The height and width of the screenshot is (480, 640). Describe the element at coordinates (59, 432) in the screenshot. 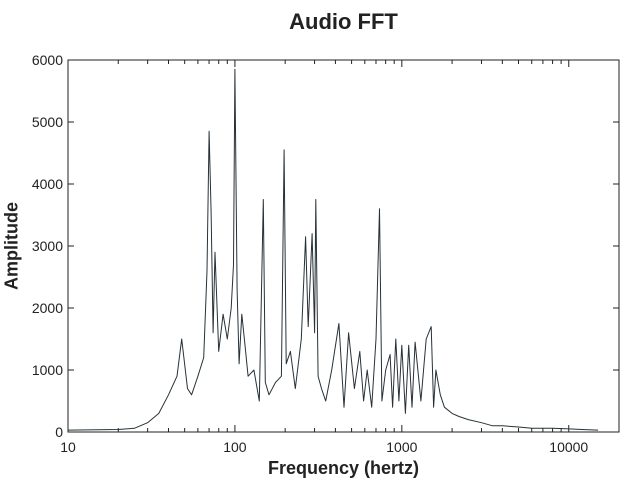

I see `y-tick-label: 0` at that location.